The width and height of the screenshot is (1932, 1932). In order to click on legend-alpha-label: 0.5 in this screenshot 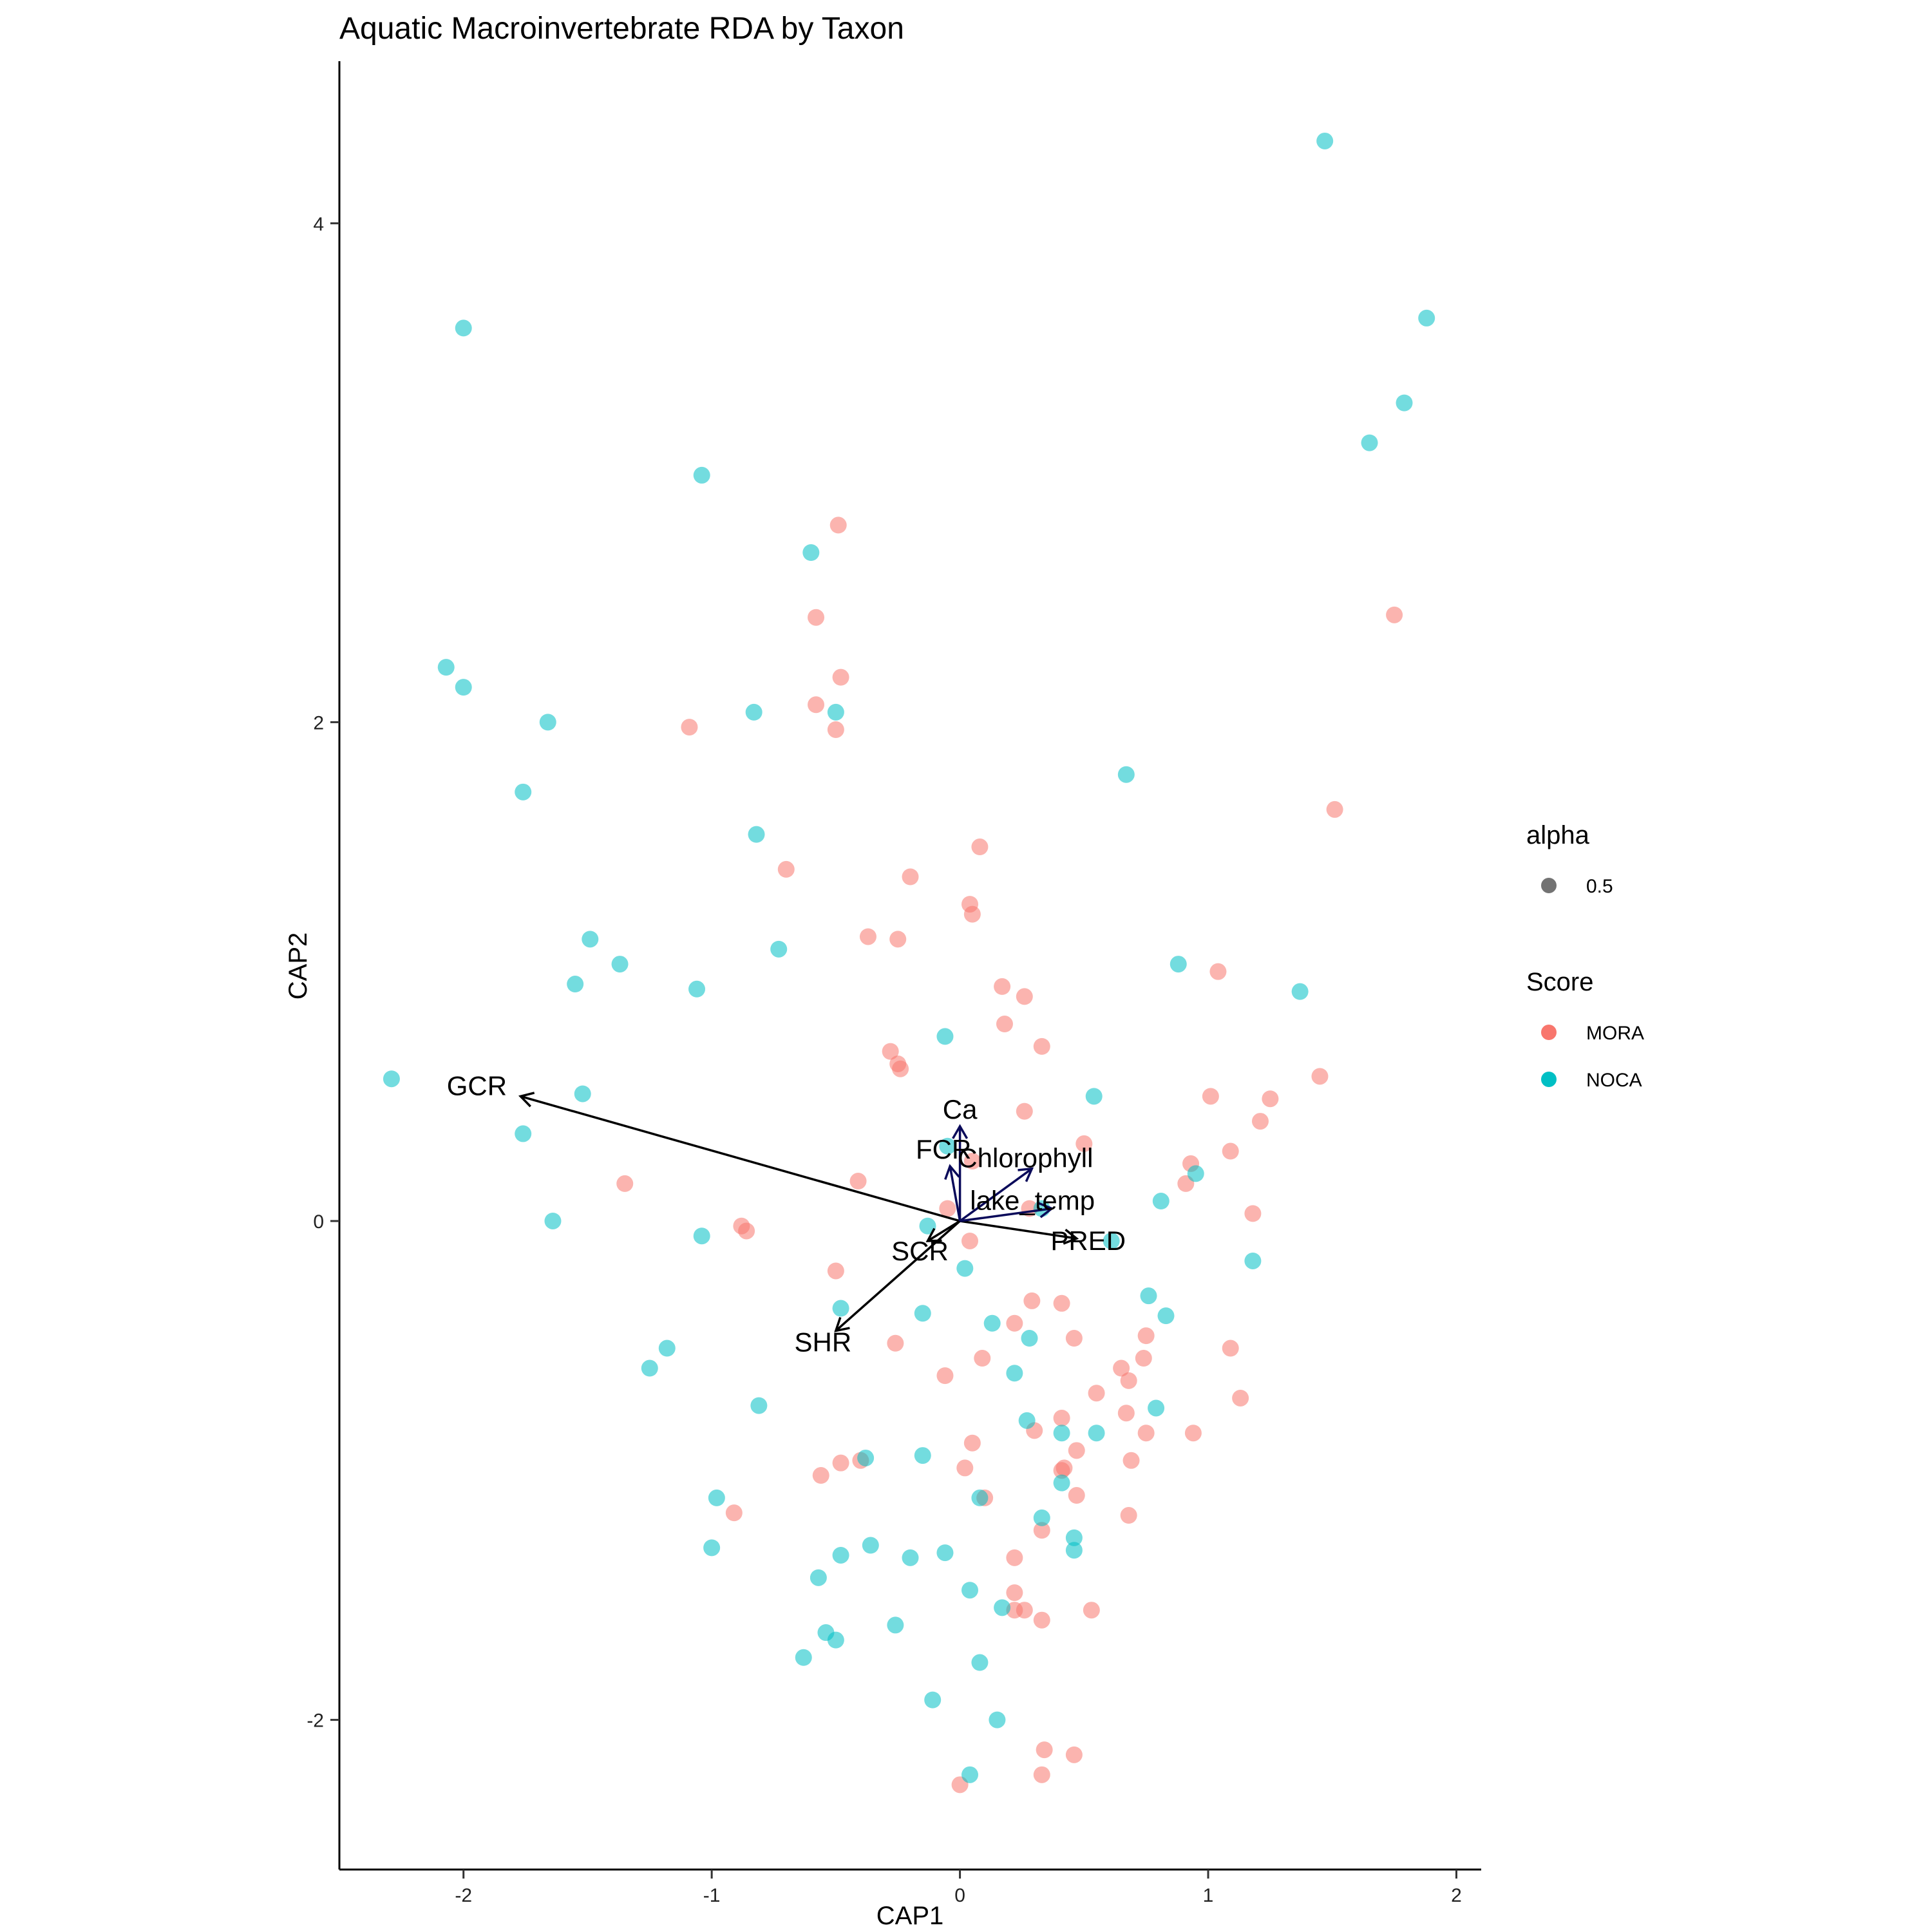, I will do `click(1599, 886)`.